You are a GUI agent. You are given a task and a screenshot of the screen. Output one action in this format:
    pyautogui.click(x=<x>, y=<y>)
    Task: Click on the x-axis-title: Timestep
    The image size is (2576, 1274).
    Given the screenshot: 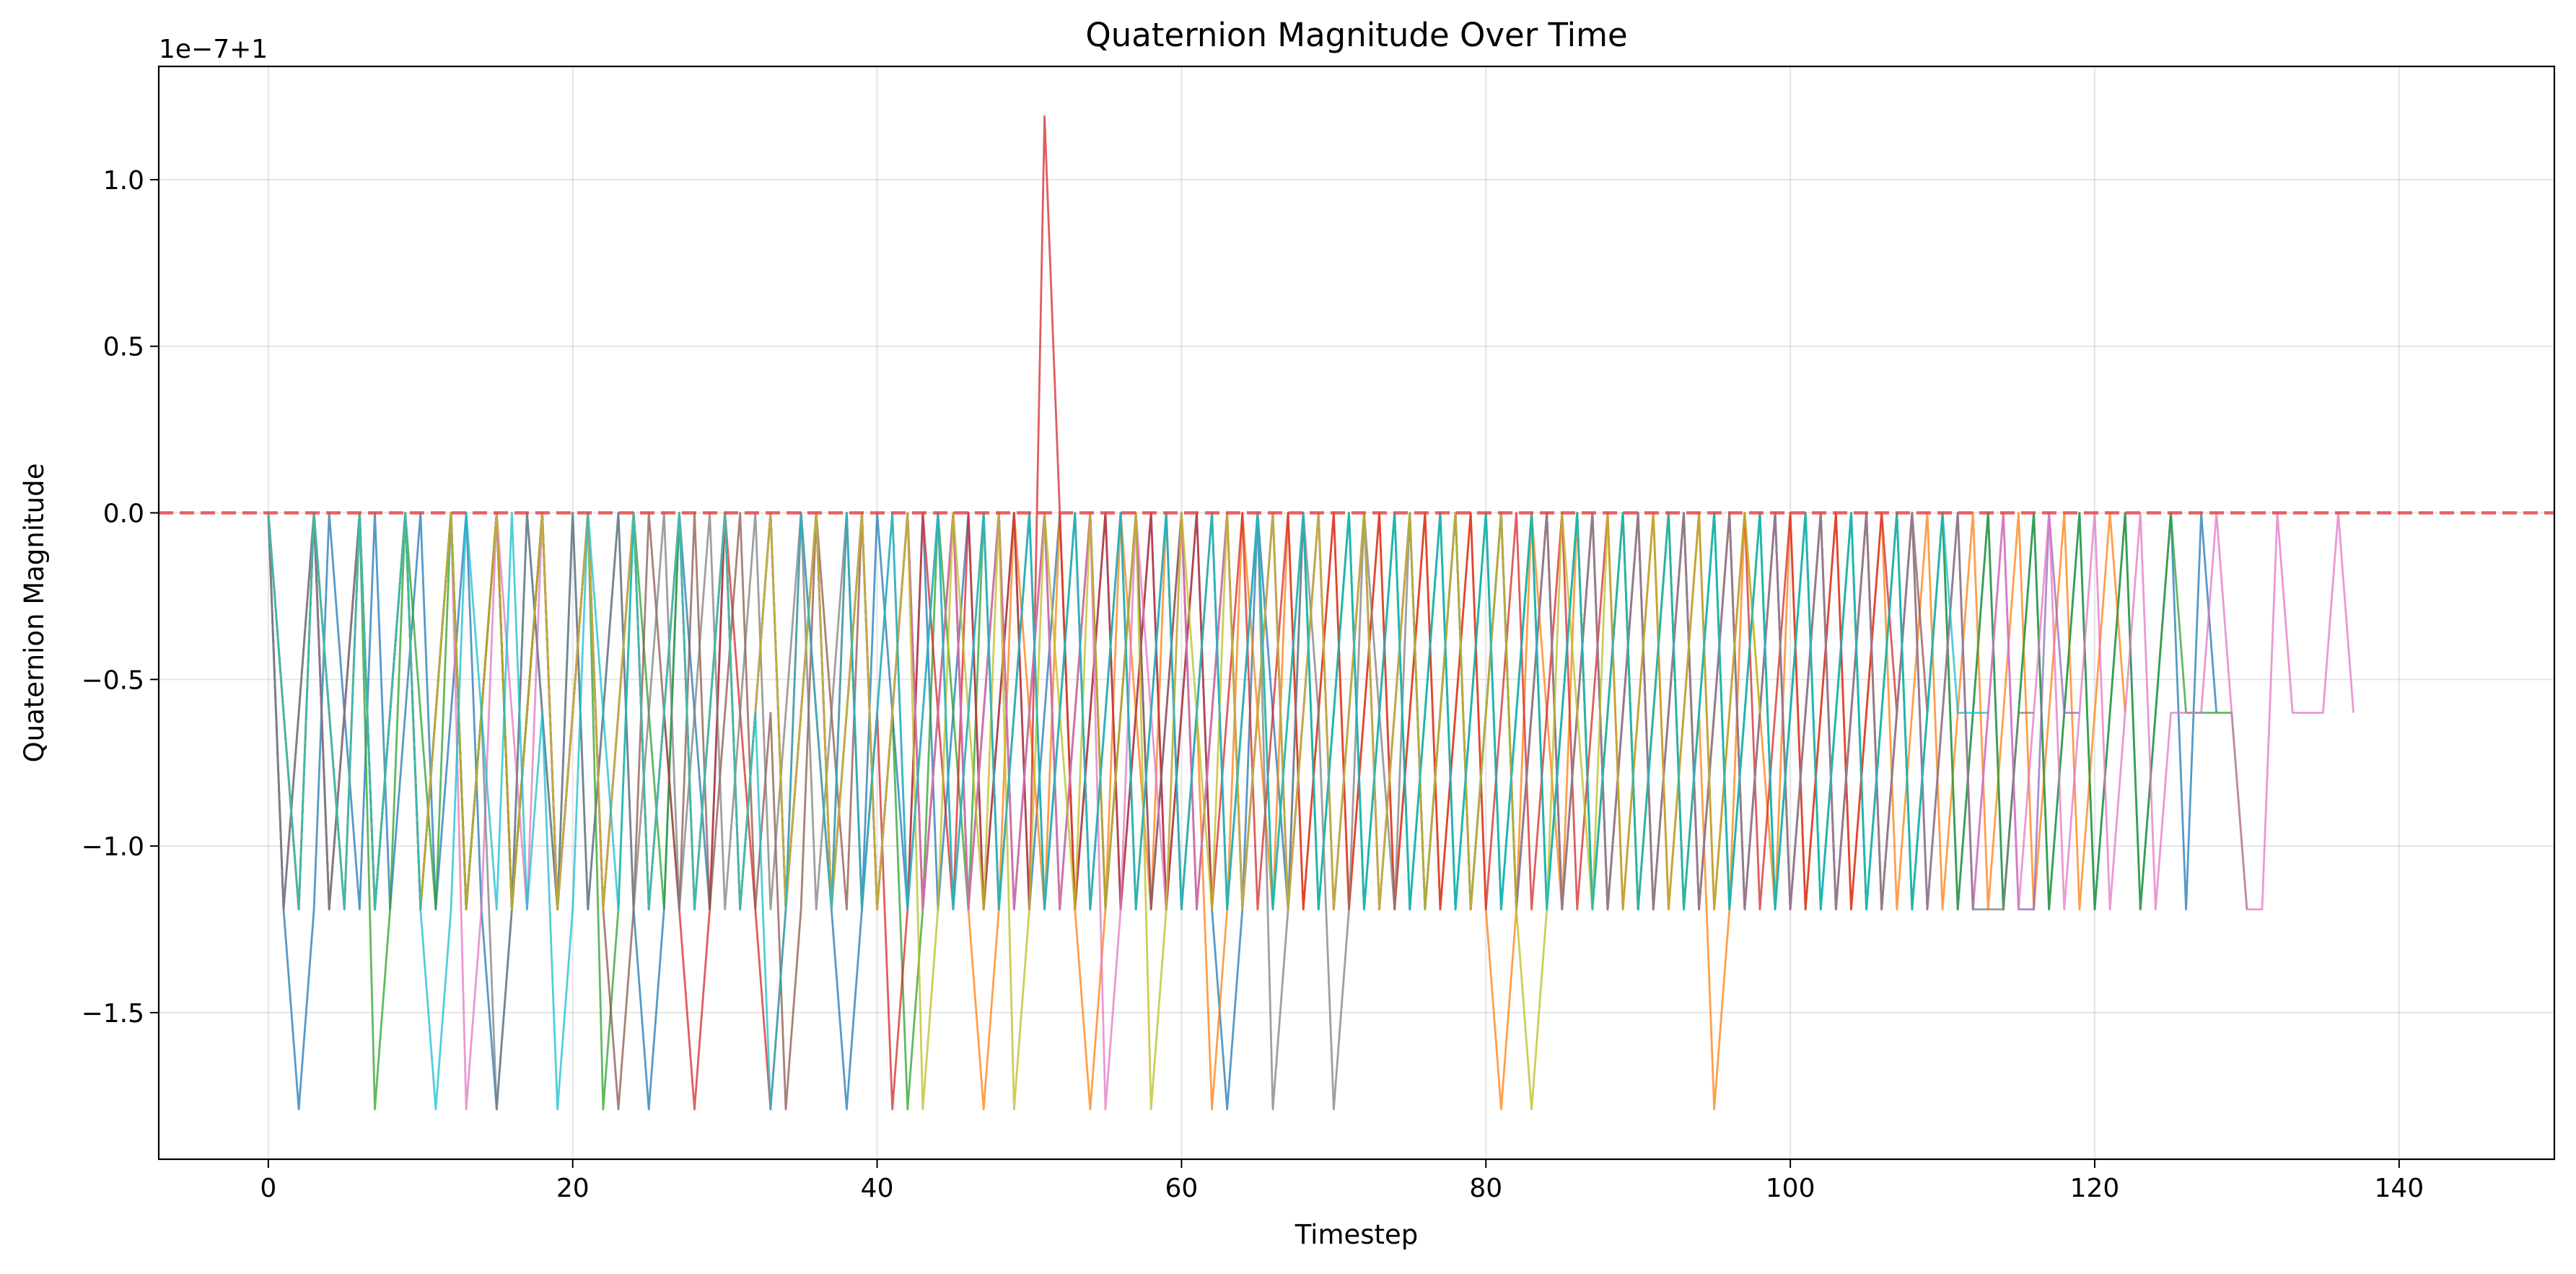 What is the action you would take?
    pyautogui.click(x=1356, y=1234)
    